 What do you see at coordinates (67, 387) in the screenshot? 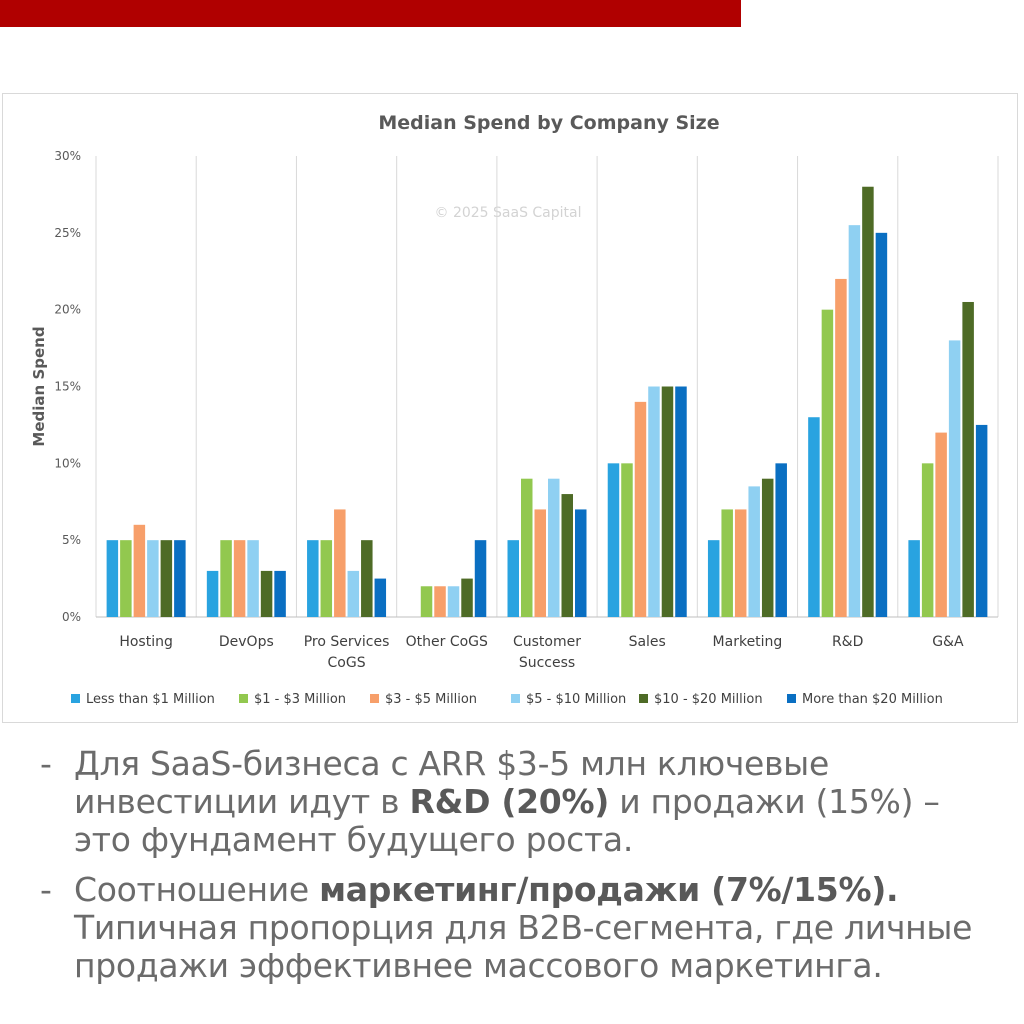
I see `y-tick-label: 15%` at bounding box center [67, 387].